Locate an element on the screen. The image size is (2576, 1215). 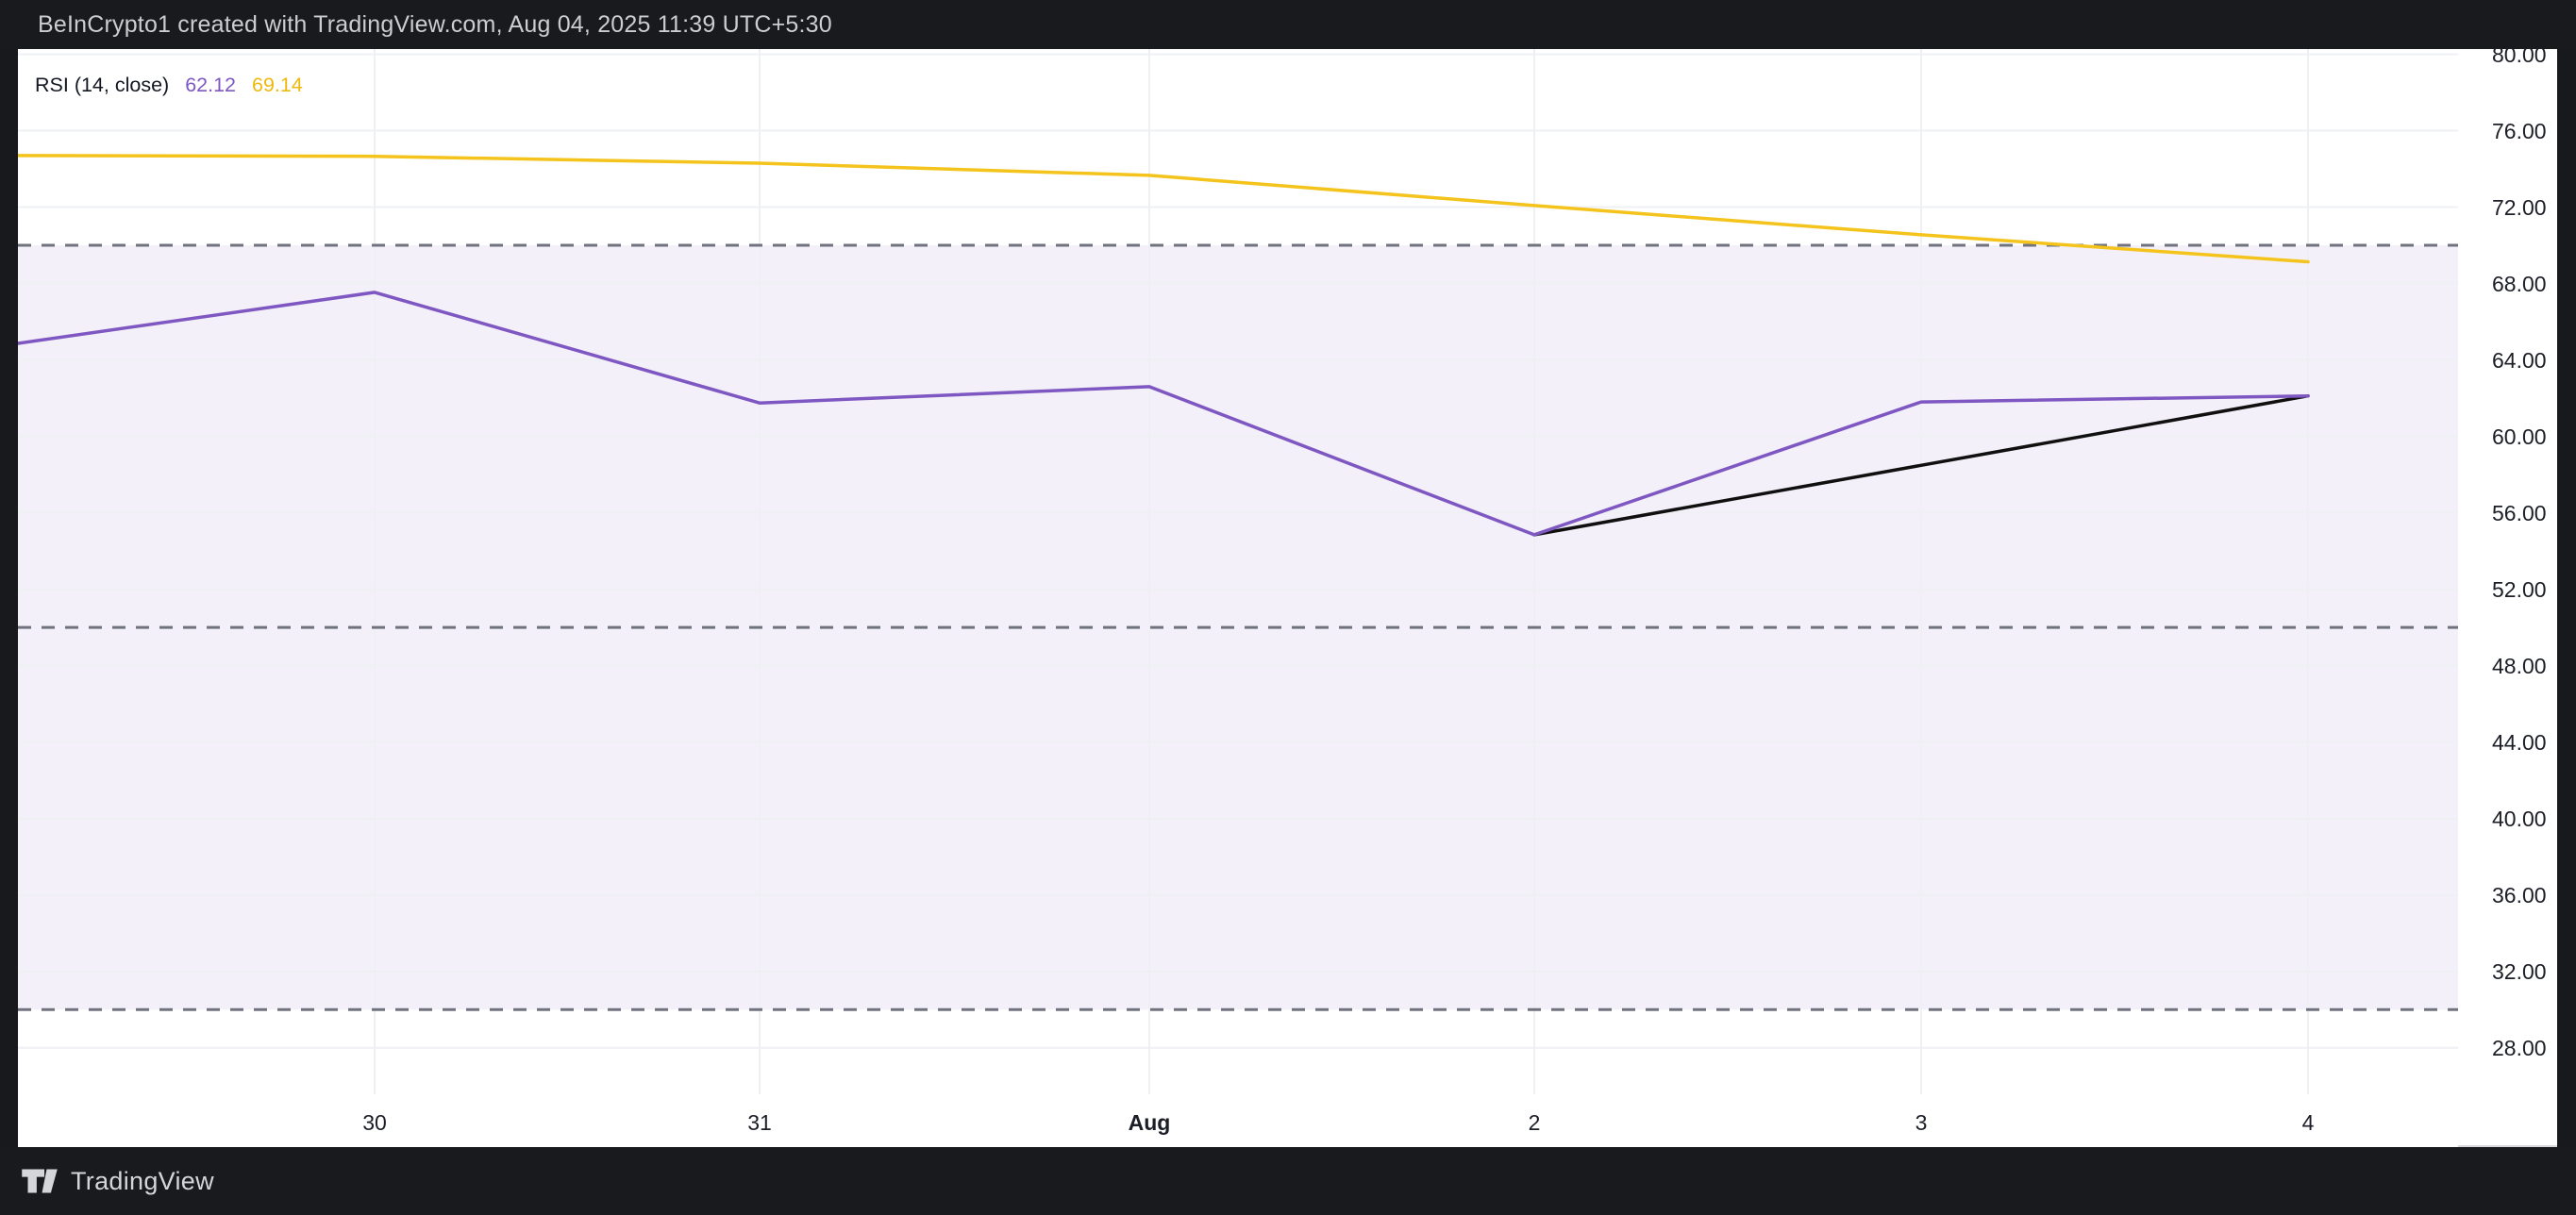
price-axis-label: 68.00 is located at coordinates (2519, 283).